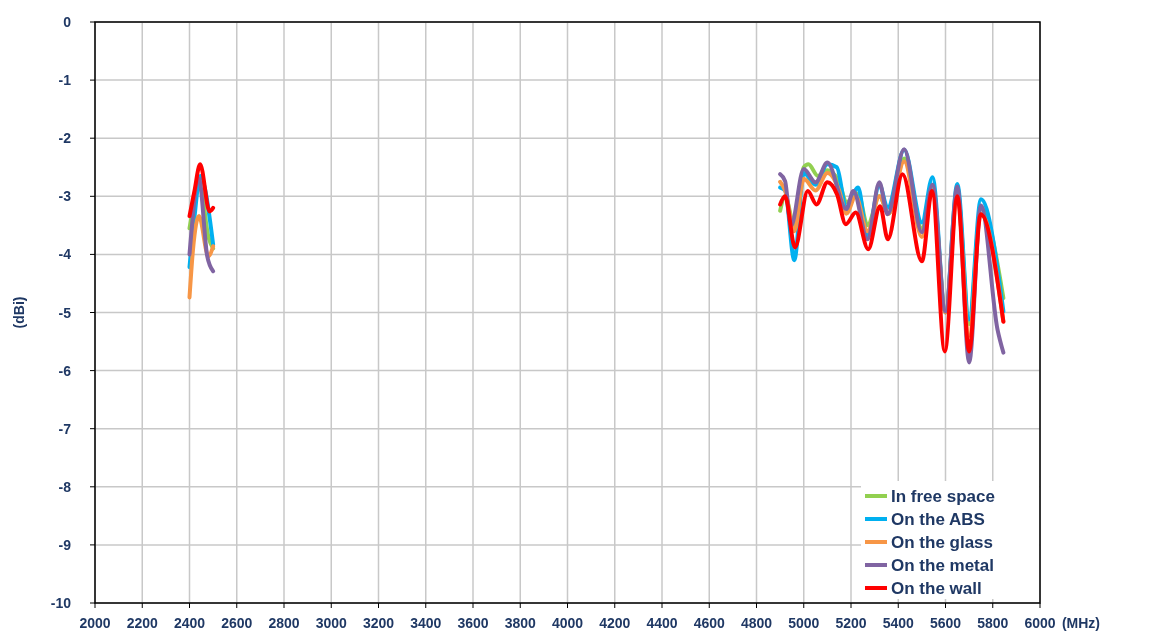 The image size is (1149, 642). What do you see at coordinates (1081, 623) in the screenshot?
I see `x-axis-title: (MHz)` at bounding box center [1081, 623].